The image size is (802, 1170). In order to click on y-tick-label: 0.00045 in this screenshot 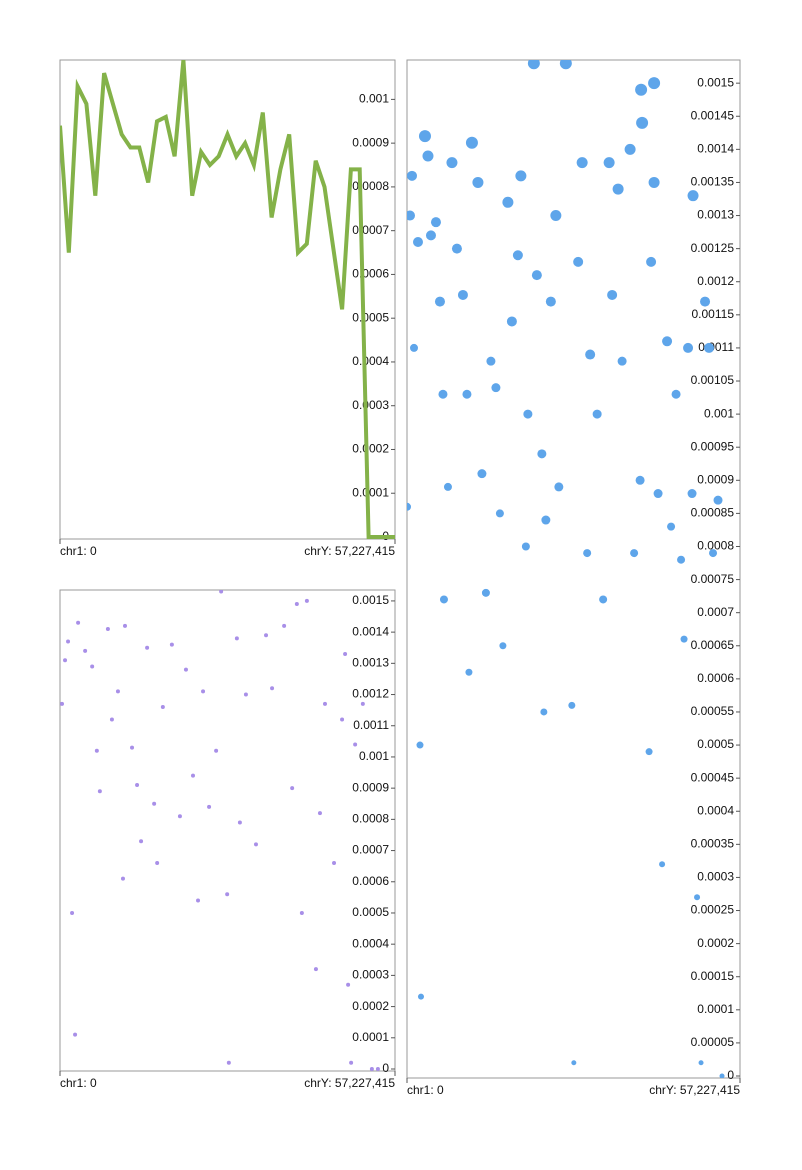, I will do `click(713, 777)`.